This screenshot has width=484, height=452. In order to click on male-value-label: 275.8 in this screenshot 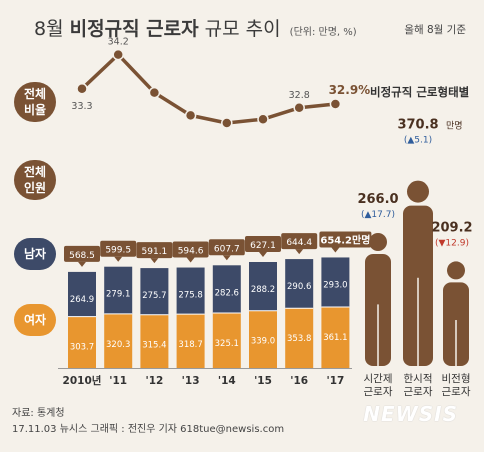, I will do `click(190, 296)`.